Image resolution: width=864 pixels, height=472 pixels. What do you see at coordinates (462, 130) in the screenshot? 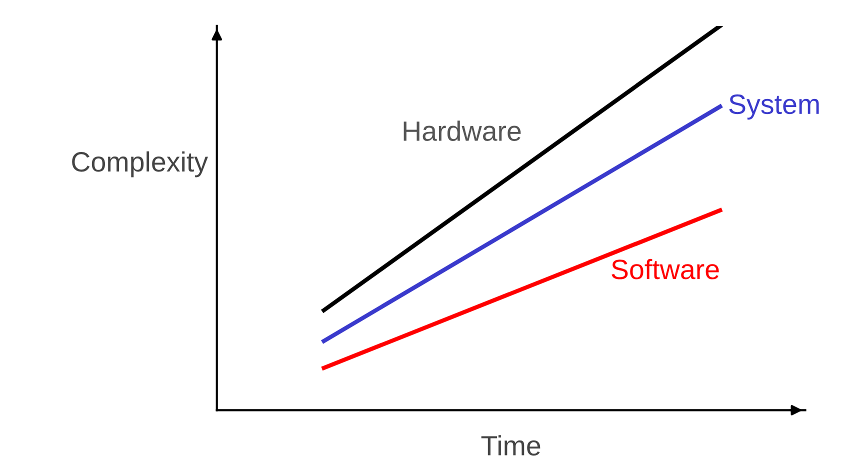
I see `series-label: Hardware` at bounding box center [462, 130].